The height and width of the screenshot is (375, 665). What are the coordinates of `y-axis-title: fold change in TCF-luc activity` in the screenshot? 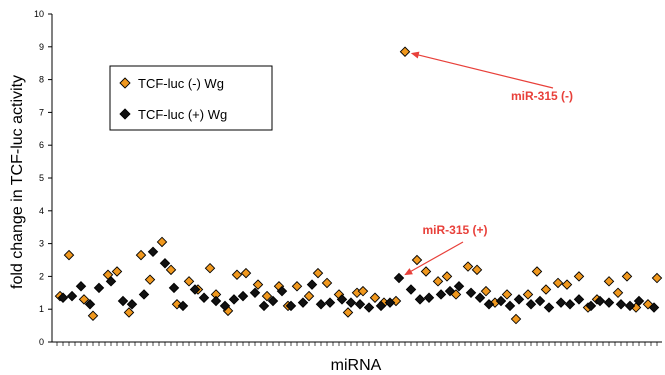 It's located at (17, 182).